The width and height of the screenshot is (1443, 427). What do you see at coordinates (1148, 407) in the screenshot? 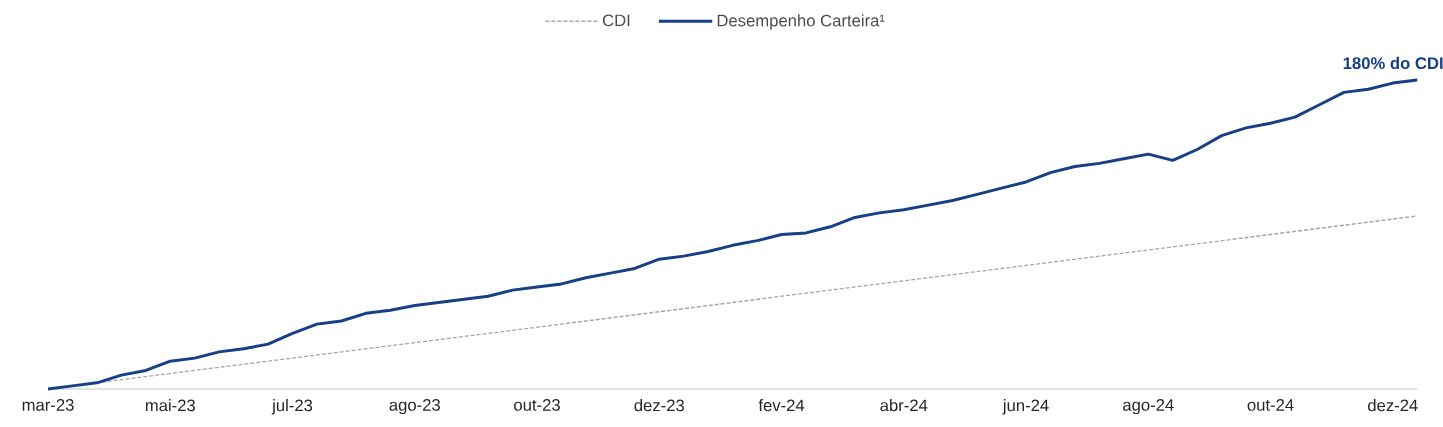
I see `x-tick-label: ago-24` at bounding box center [1148, 407].